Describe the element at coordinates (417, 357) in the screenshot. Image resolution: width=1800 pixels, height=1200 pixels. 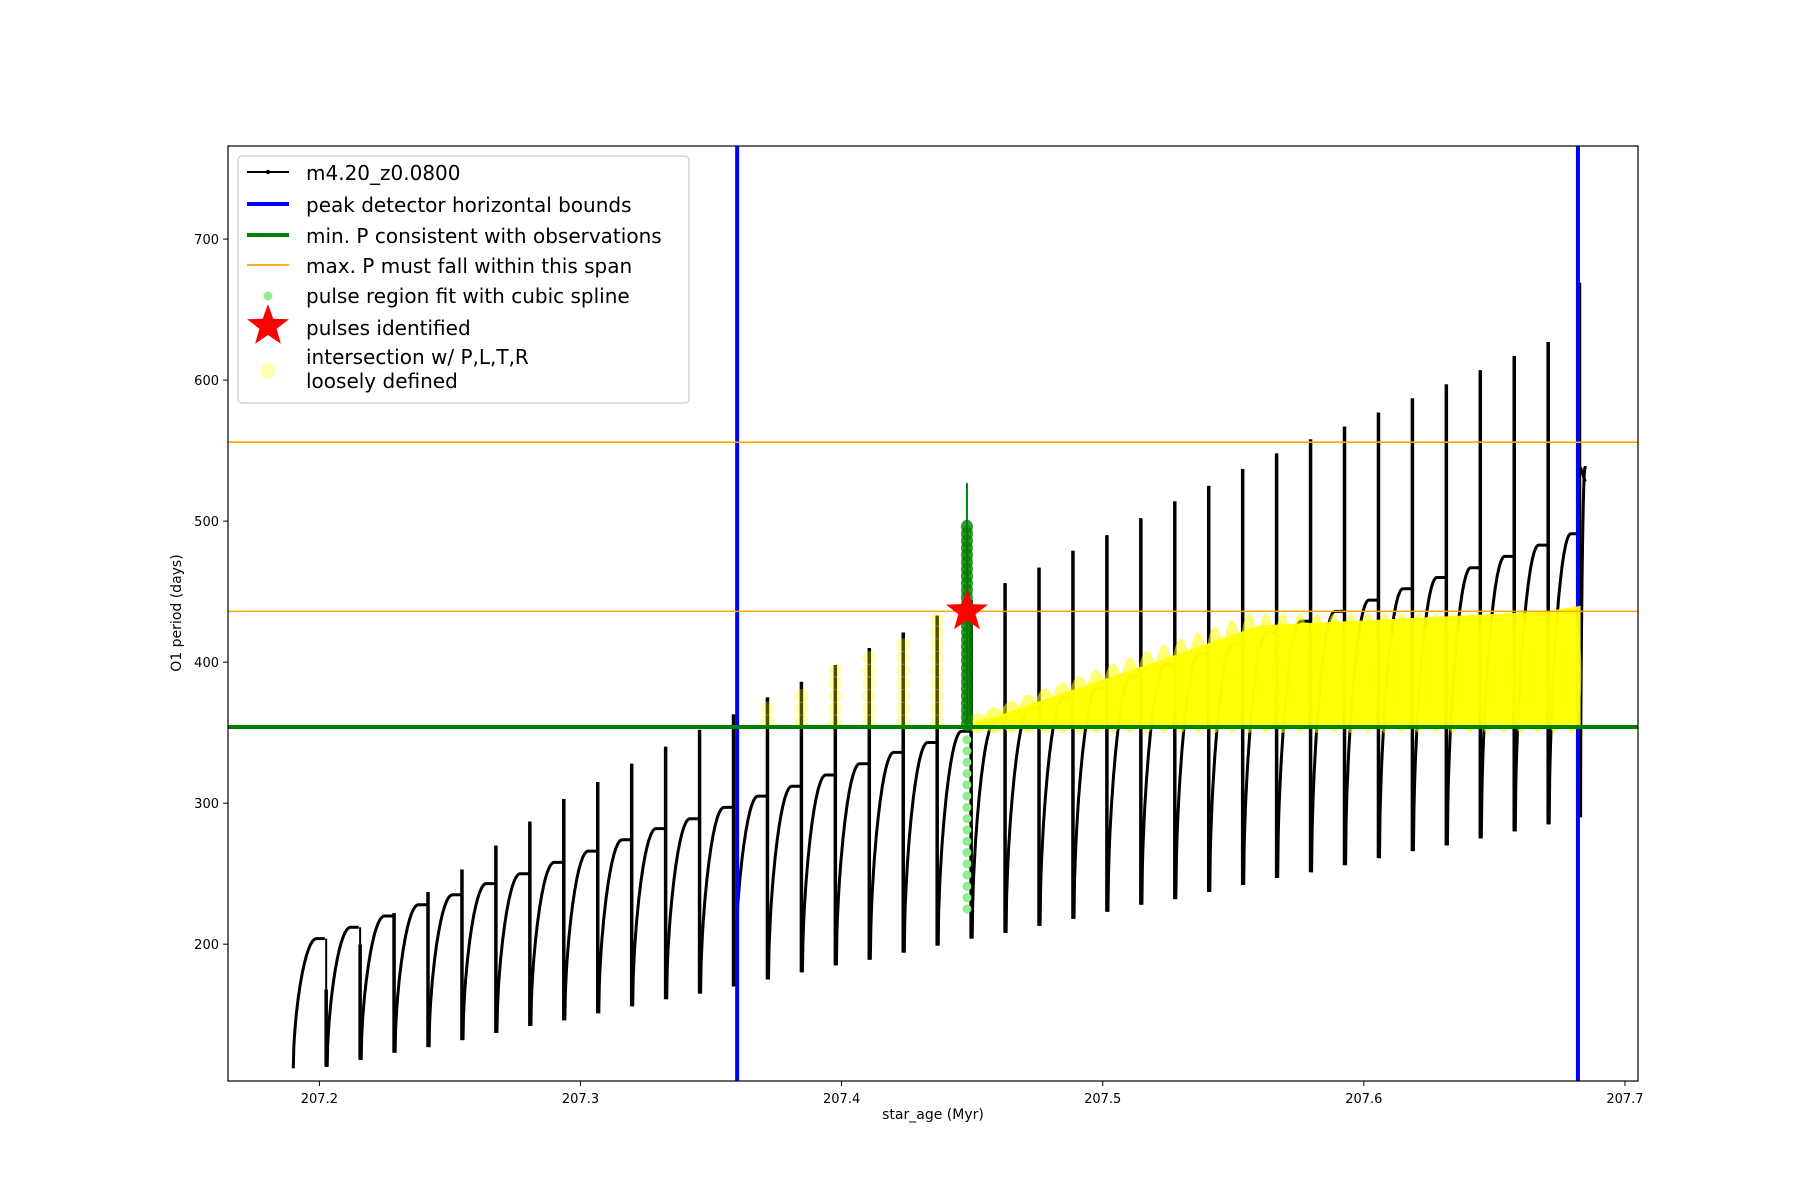
I see `legend-label-line-1: intersection w/ P,L,T,R` at that location.